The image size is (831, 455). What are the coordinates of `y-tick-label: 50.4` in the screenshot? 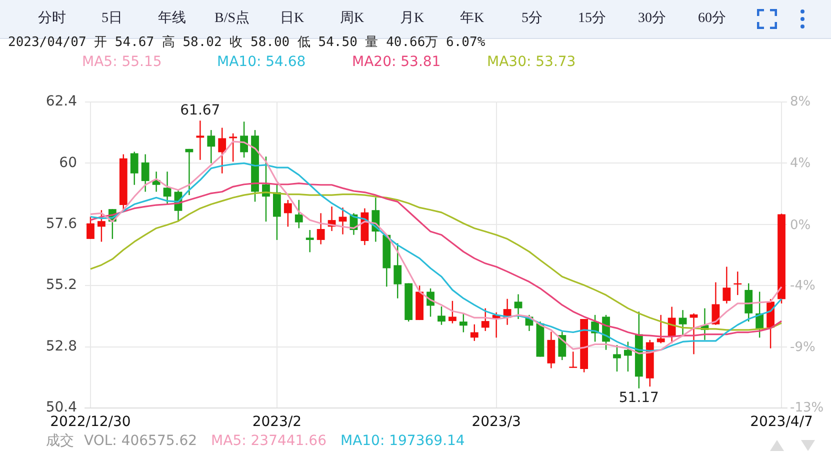 It's located at (62, 408).